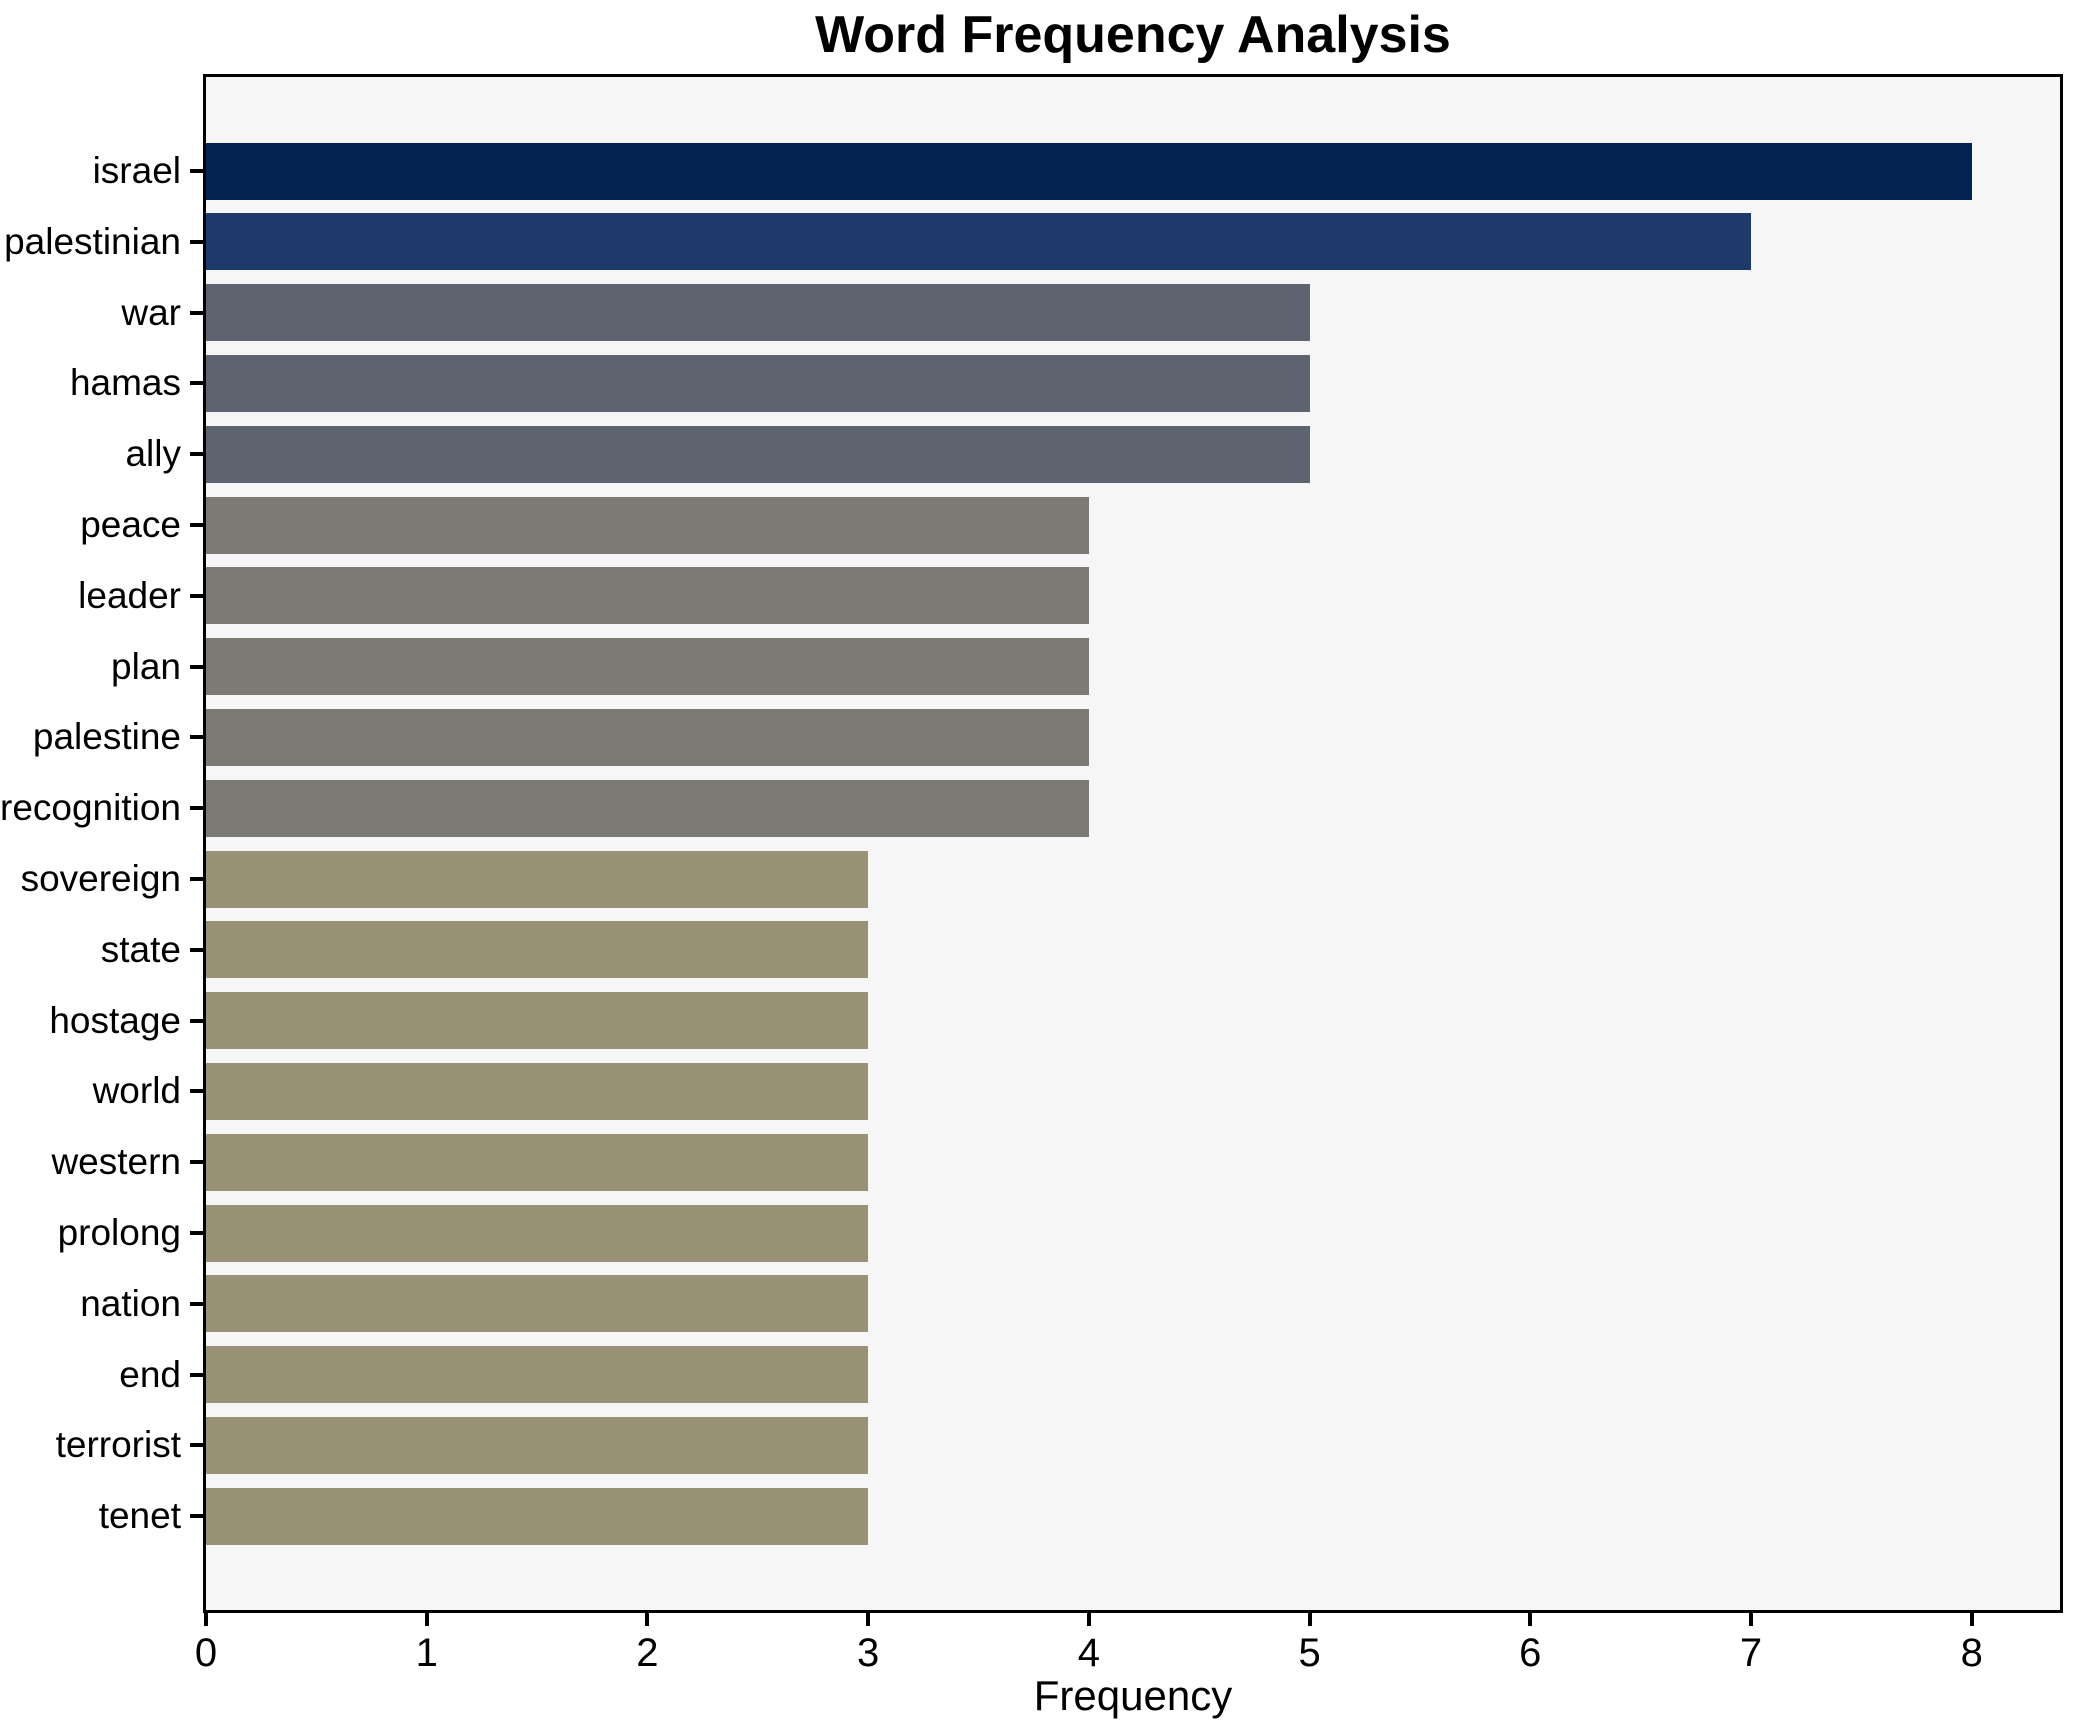 This screenshot has width=2082, height=1722. Describe the element at coordinates (426, 1653) in the screenshot. I see `x-tick-label-1: 1` at that location.